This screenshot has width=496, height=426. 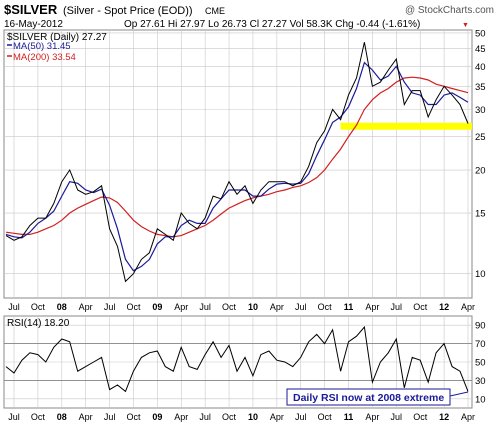 I want to click on rsi-y-tick-label: 90, so click(x=480, y=326).